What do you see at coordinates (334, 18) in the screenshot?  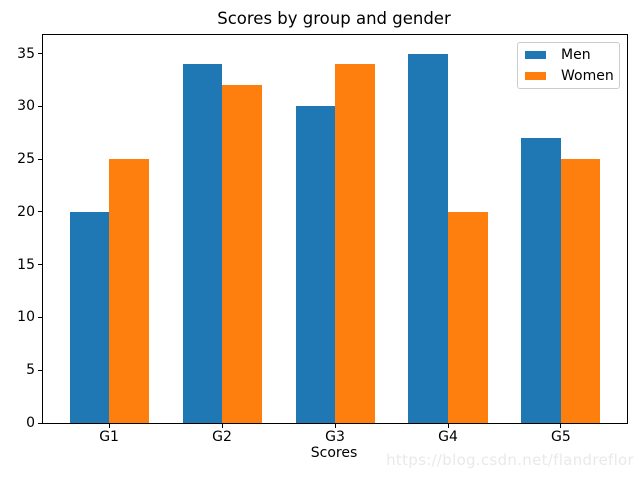 I see `chart-title: Scores by group and gender` at bounding box center [334, 18].